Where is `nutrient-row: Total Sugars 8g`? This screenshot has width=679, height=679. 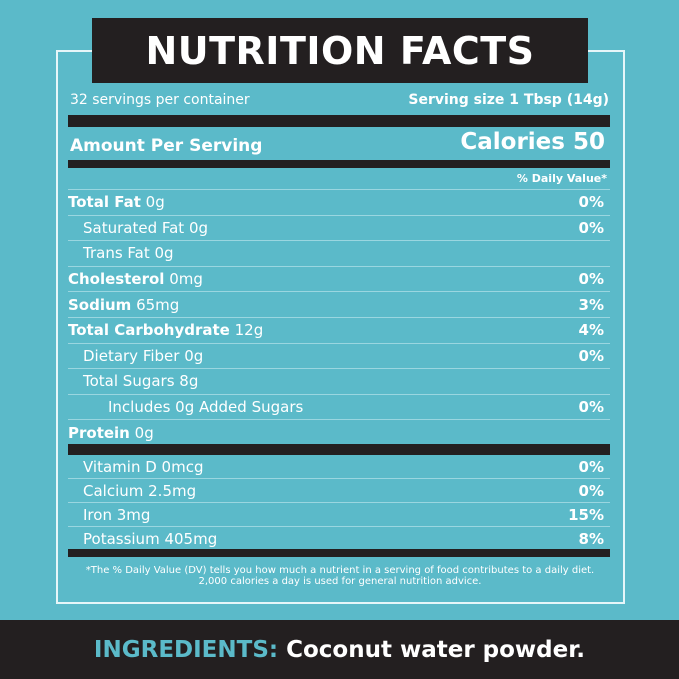 nutrient-row: Total Sugars 8g is located at coordinates (339, 382).